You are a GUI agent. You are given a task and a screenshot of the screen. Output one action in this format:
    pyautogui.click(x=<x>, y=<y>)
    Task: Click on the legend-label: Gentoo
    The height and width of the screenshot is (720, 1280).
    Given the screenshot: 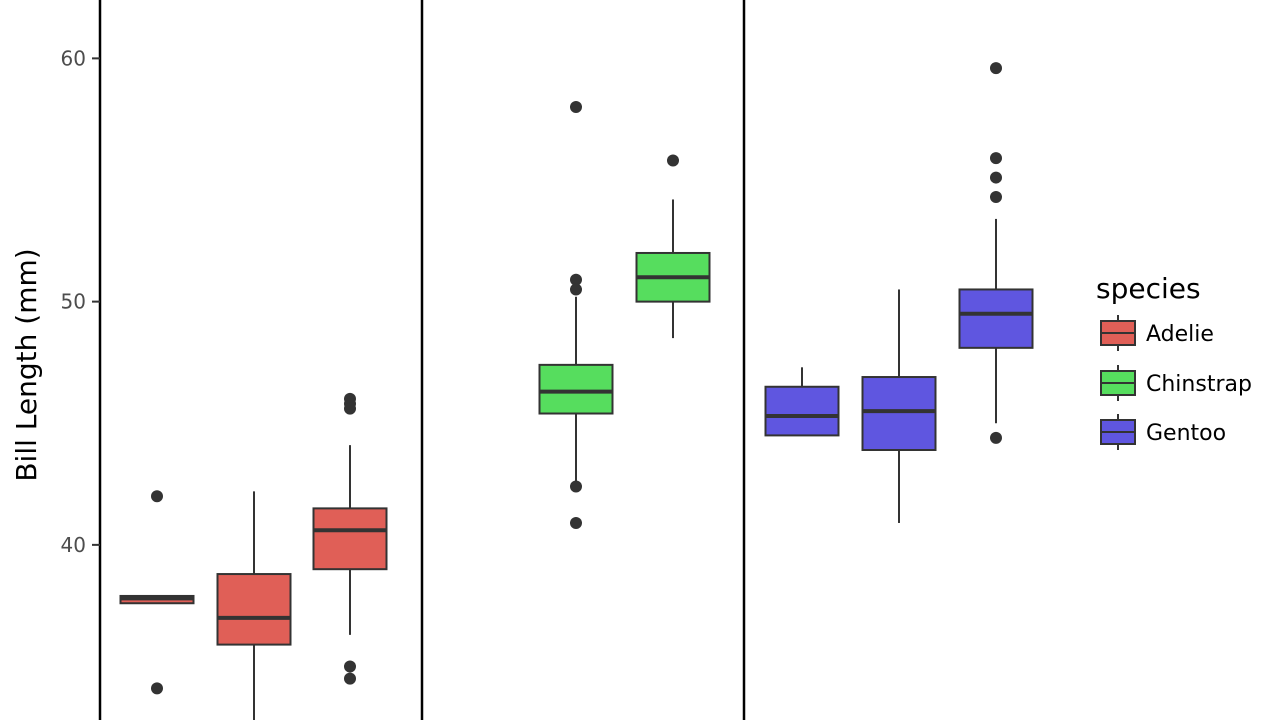 What is the action you would take?
    pyautogui.click(x=1186, y=433)
    